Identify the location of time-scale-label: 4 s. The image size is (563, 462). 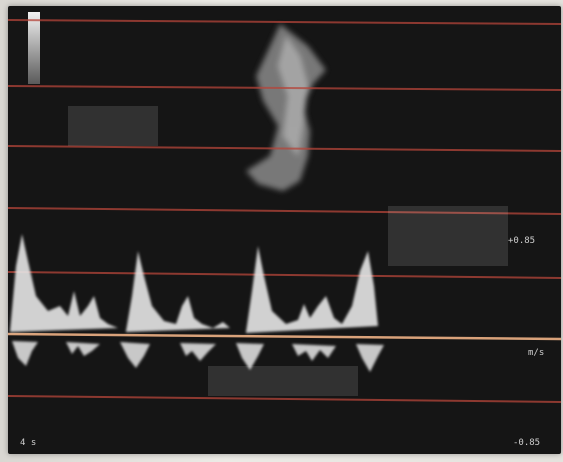
(28, 443).